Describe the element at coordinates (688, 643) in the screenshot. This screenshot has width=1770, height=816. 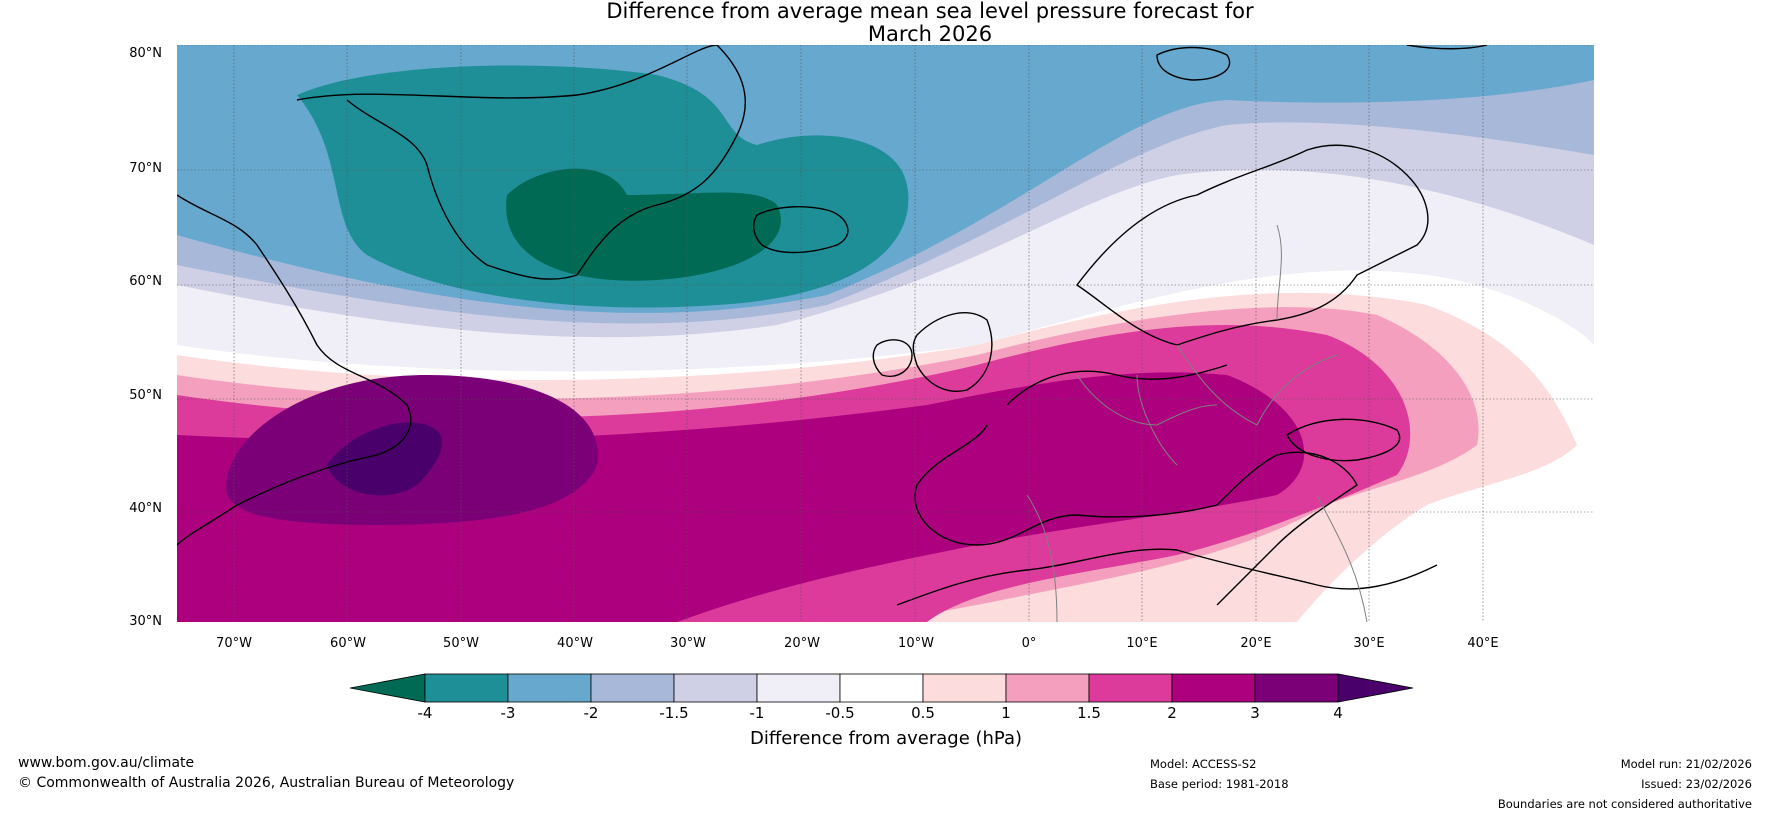
I see `lon-label-30w: 30°W` at that location.